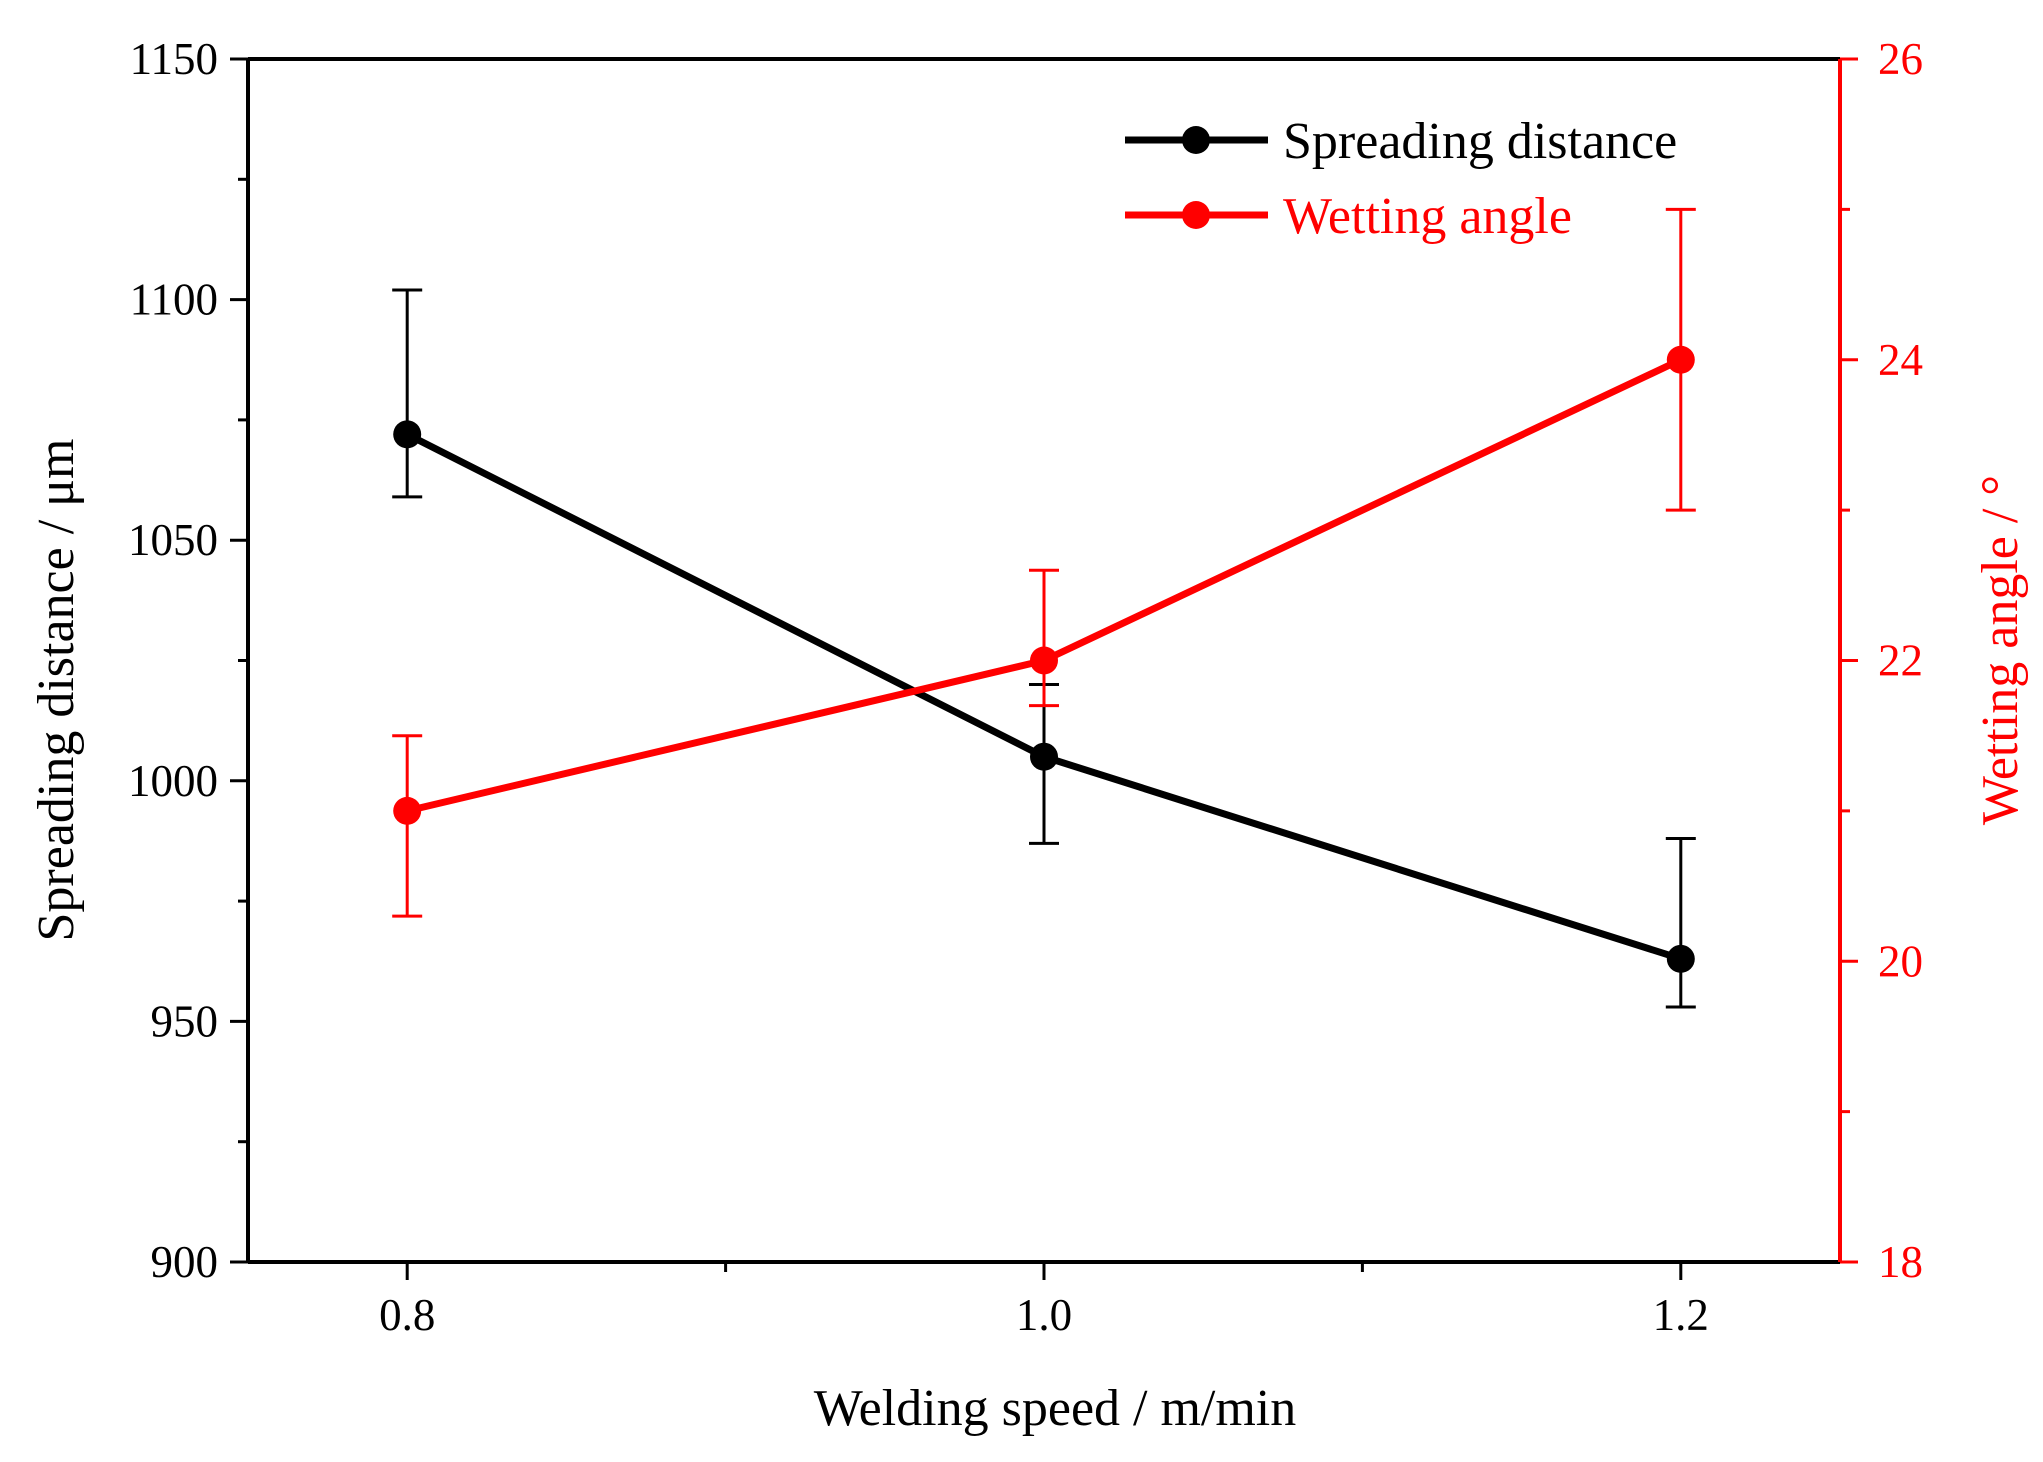  I want to click on x-axis-title: Welding speed / m/min, so click(1055, 1408).